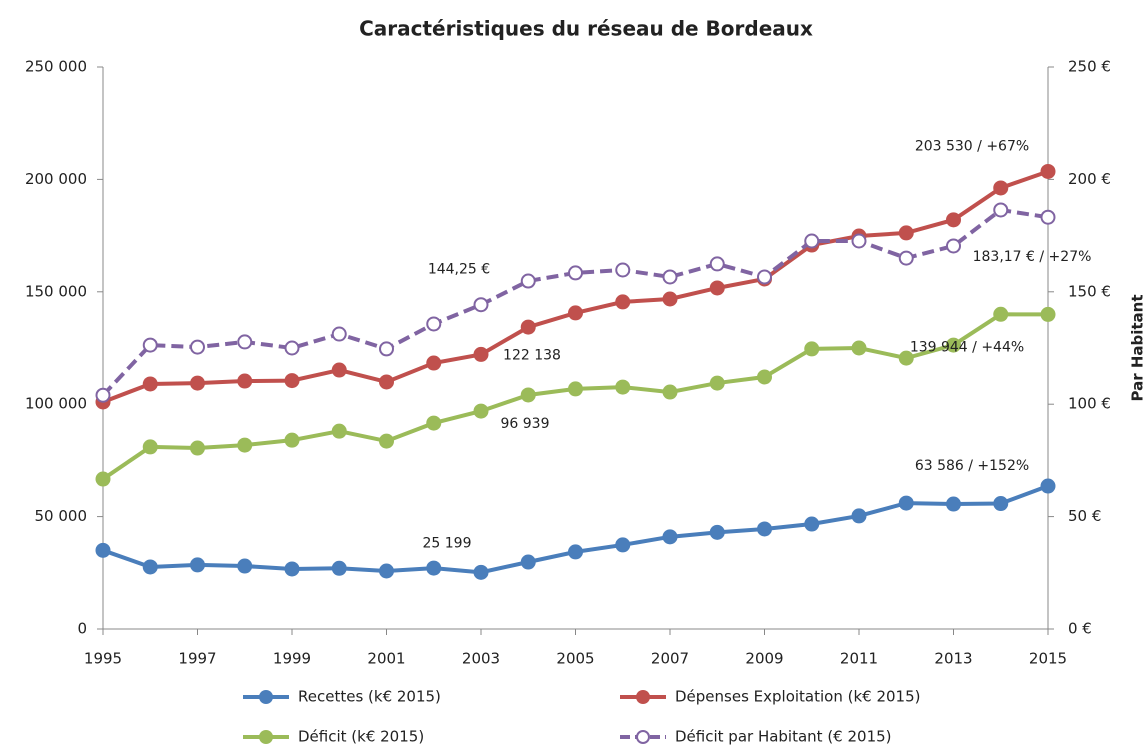  Describe the element at coordinates (953, 659) in the screenshot. I see `x-tick-label: 2013` at that location.